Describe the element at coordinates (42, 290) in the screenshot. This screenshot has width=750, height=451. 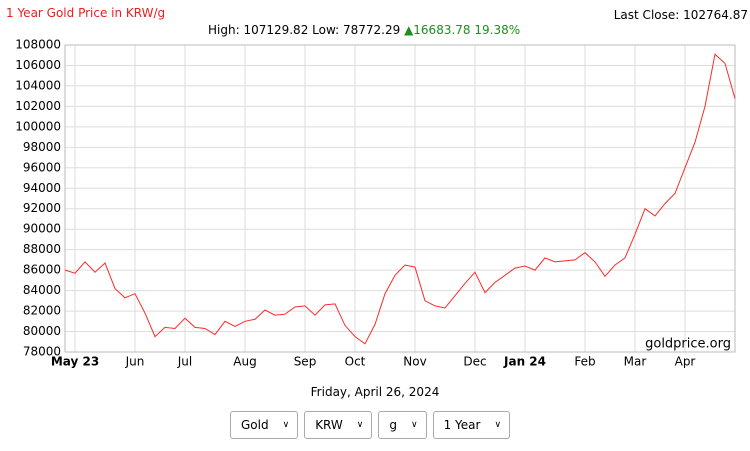
I see `y-tick-label: 84000` at that location.